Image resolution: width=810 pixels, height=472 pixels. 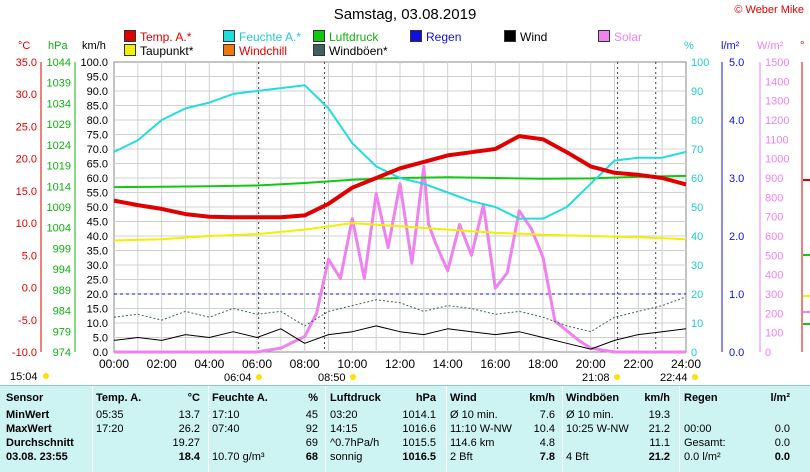 What do you see at coordinates (186, 443) in the screenshot?
I see `temp-value: 19.27` at bounding box center [186, 443].